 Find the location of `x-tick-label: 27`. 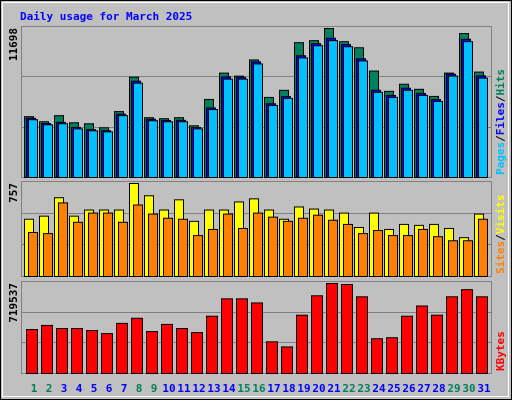

x-tick-label: 27 is located at coordinates (423, 388).